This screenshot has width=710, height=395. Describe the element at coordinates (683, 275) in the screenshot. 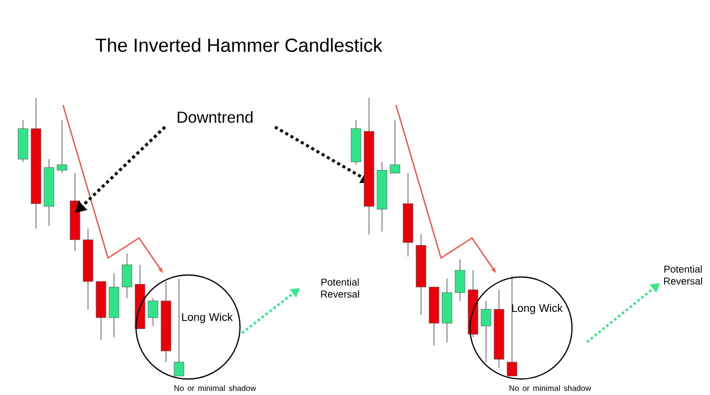

I see `text: Potential Reversal` at that location.